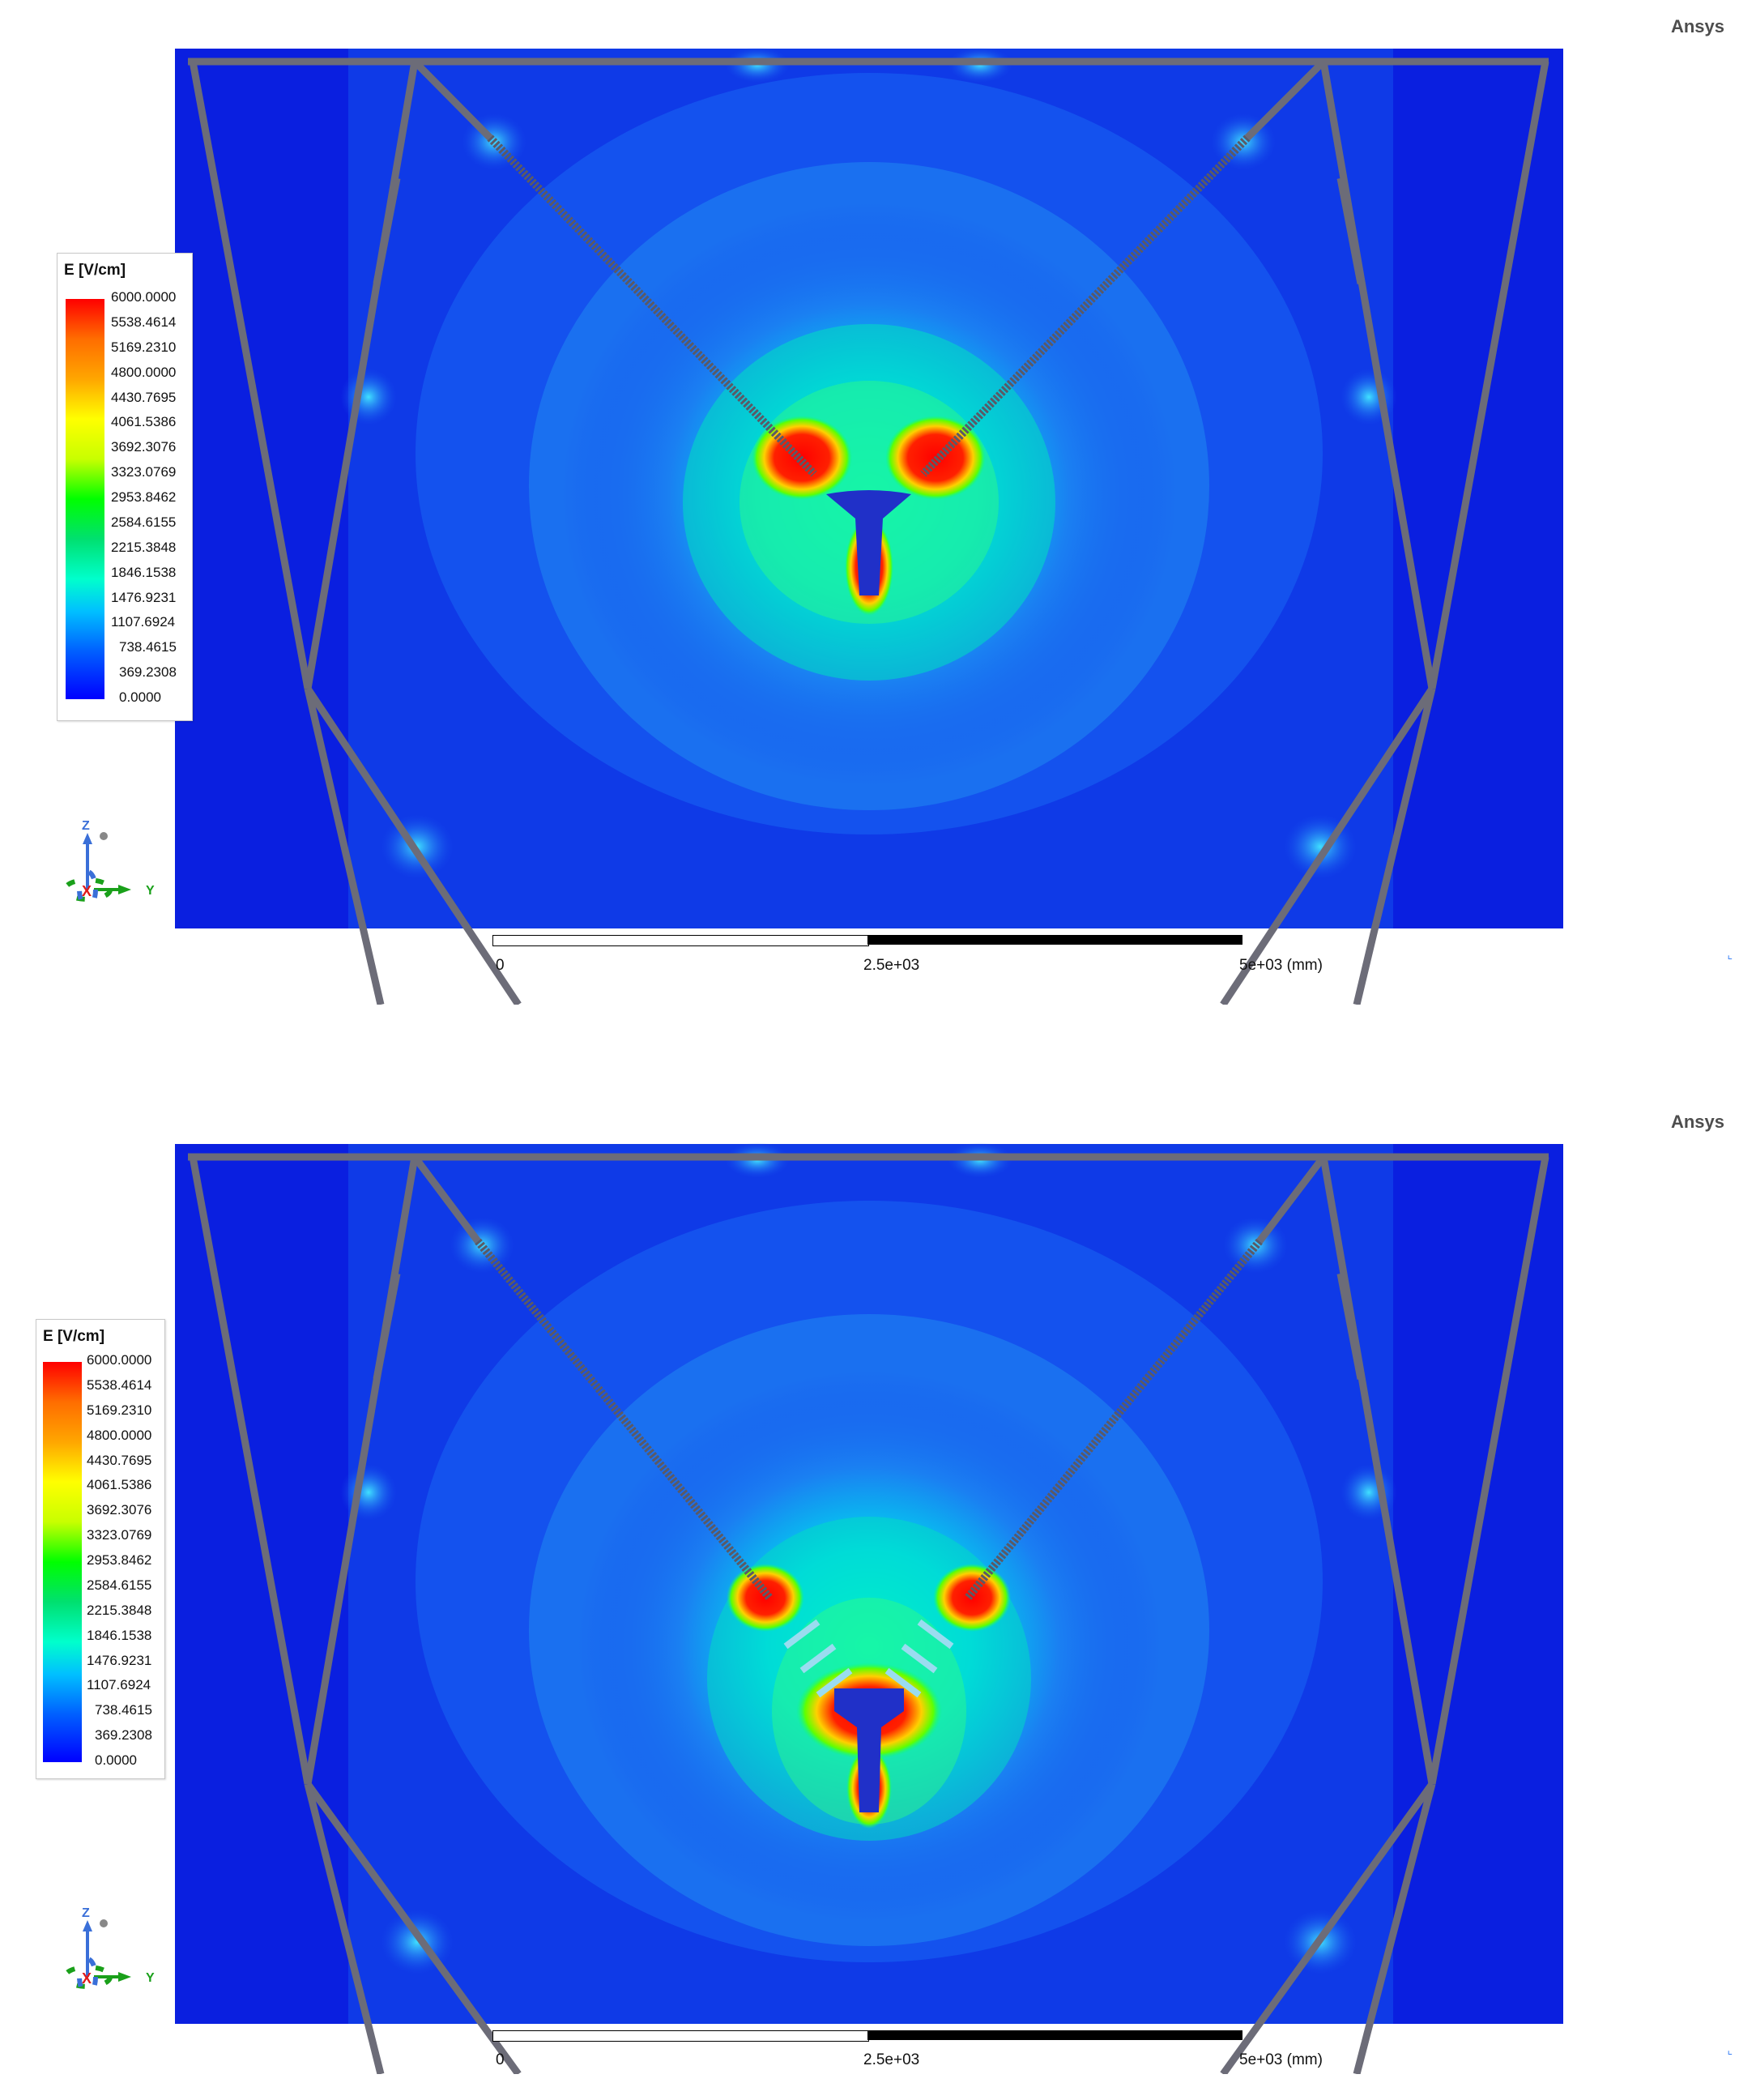  What do you see at coordinates (652, 305) in the screenshot?
I see `insulator-string-left` at bounding box center [652, 305].